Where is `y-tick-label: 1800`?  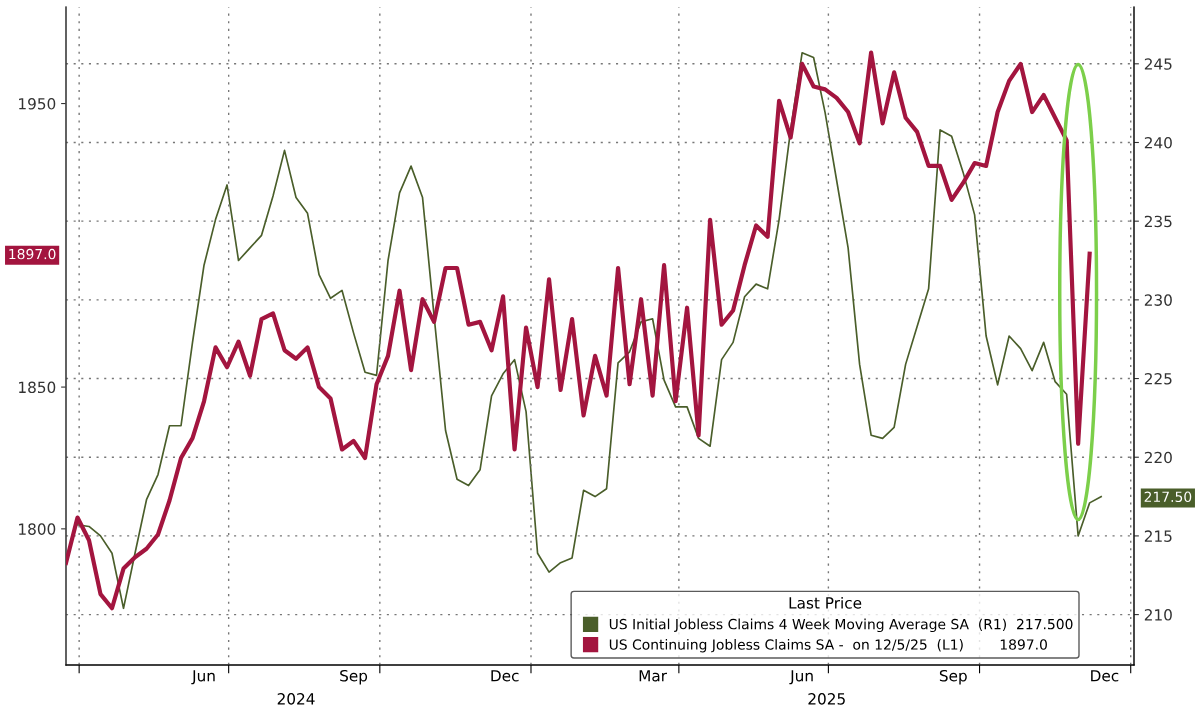
y-tick-label: 1800 is located at coordinates (37, 529).